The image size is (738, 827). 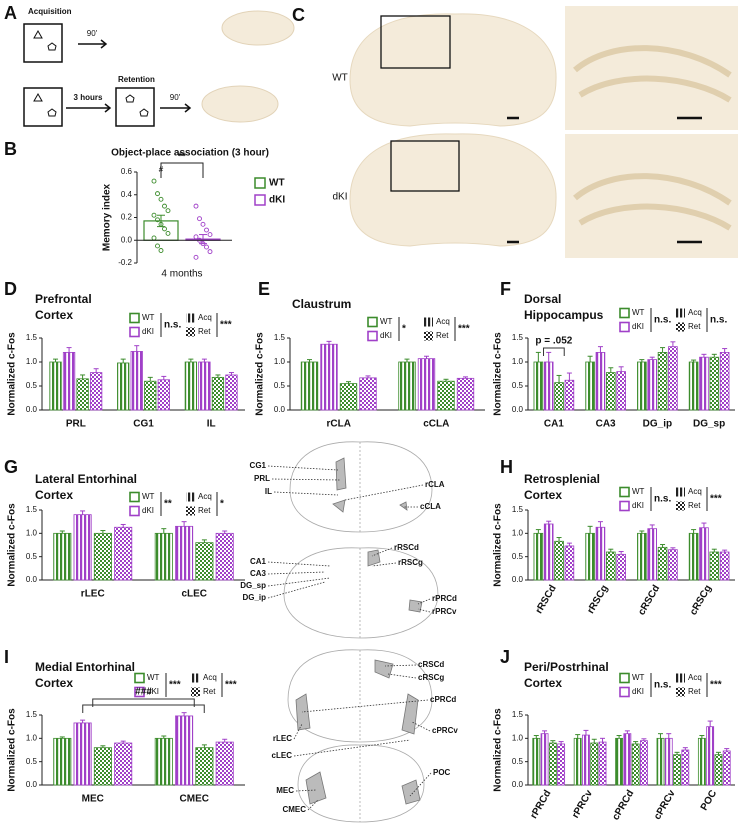 I want to click on chart-title: Cortex, so click(x=543, y=495).